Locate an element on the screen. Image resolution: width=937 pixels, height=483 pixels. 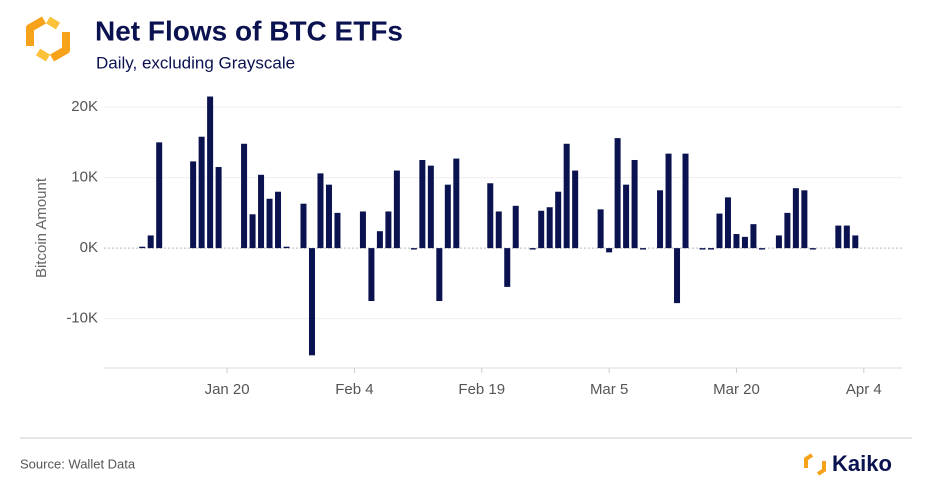
y-axis-label: Bitcoin Amount is located at coordinates (41, 227).